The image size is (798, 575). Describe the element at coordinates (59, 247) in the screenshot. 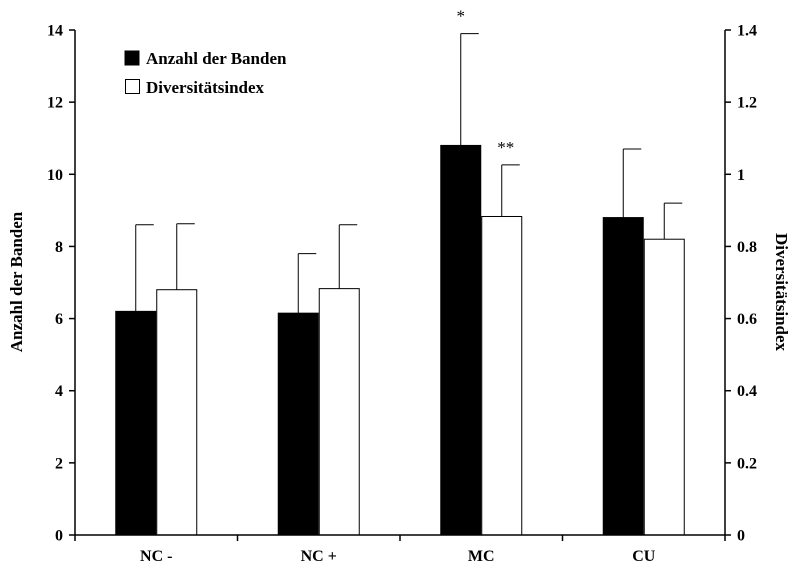

I see `y-left-tick-label-4: 8` at that location.